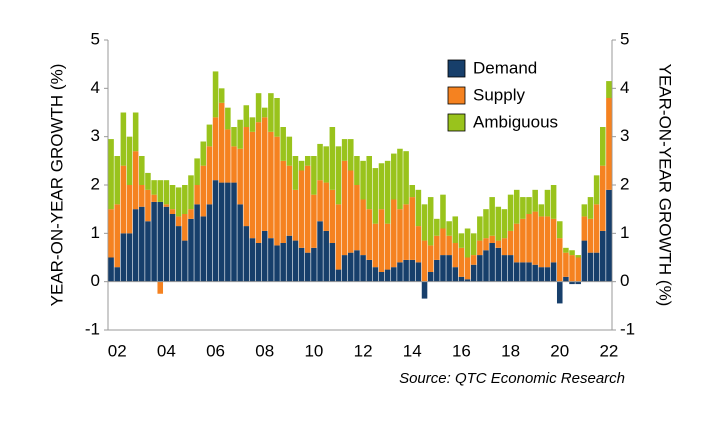 The height and width of the screenshot is (422, 720). Describe the element at coordinates (505, 67) in the screenshot. I see `legend-label: Demand` at that location.